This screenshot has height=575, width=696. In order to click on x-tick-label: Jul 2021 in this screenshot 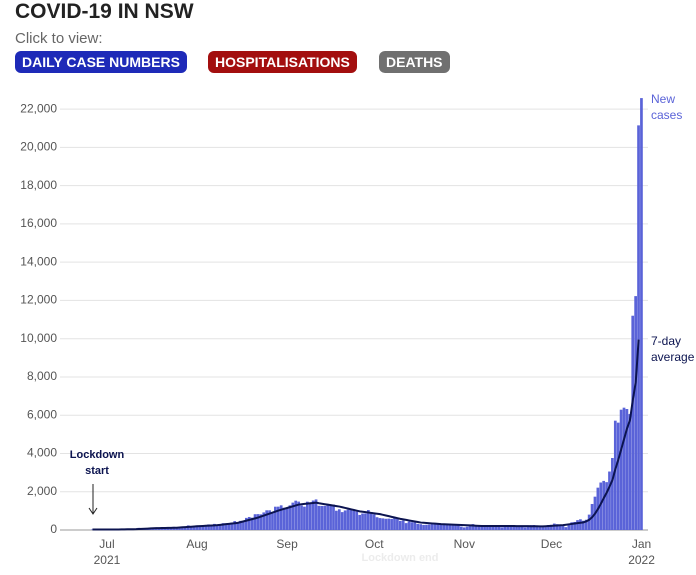, I will do `click(107, 552)`.